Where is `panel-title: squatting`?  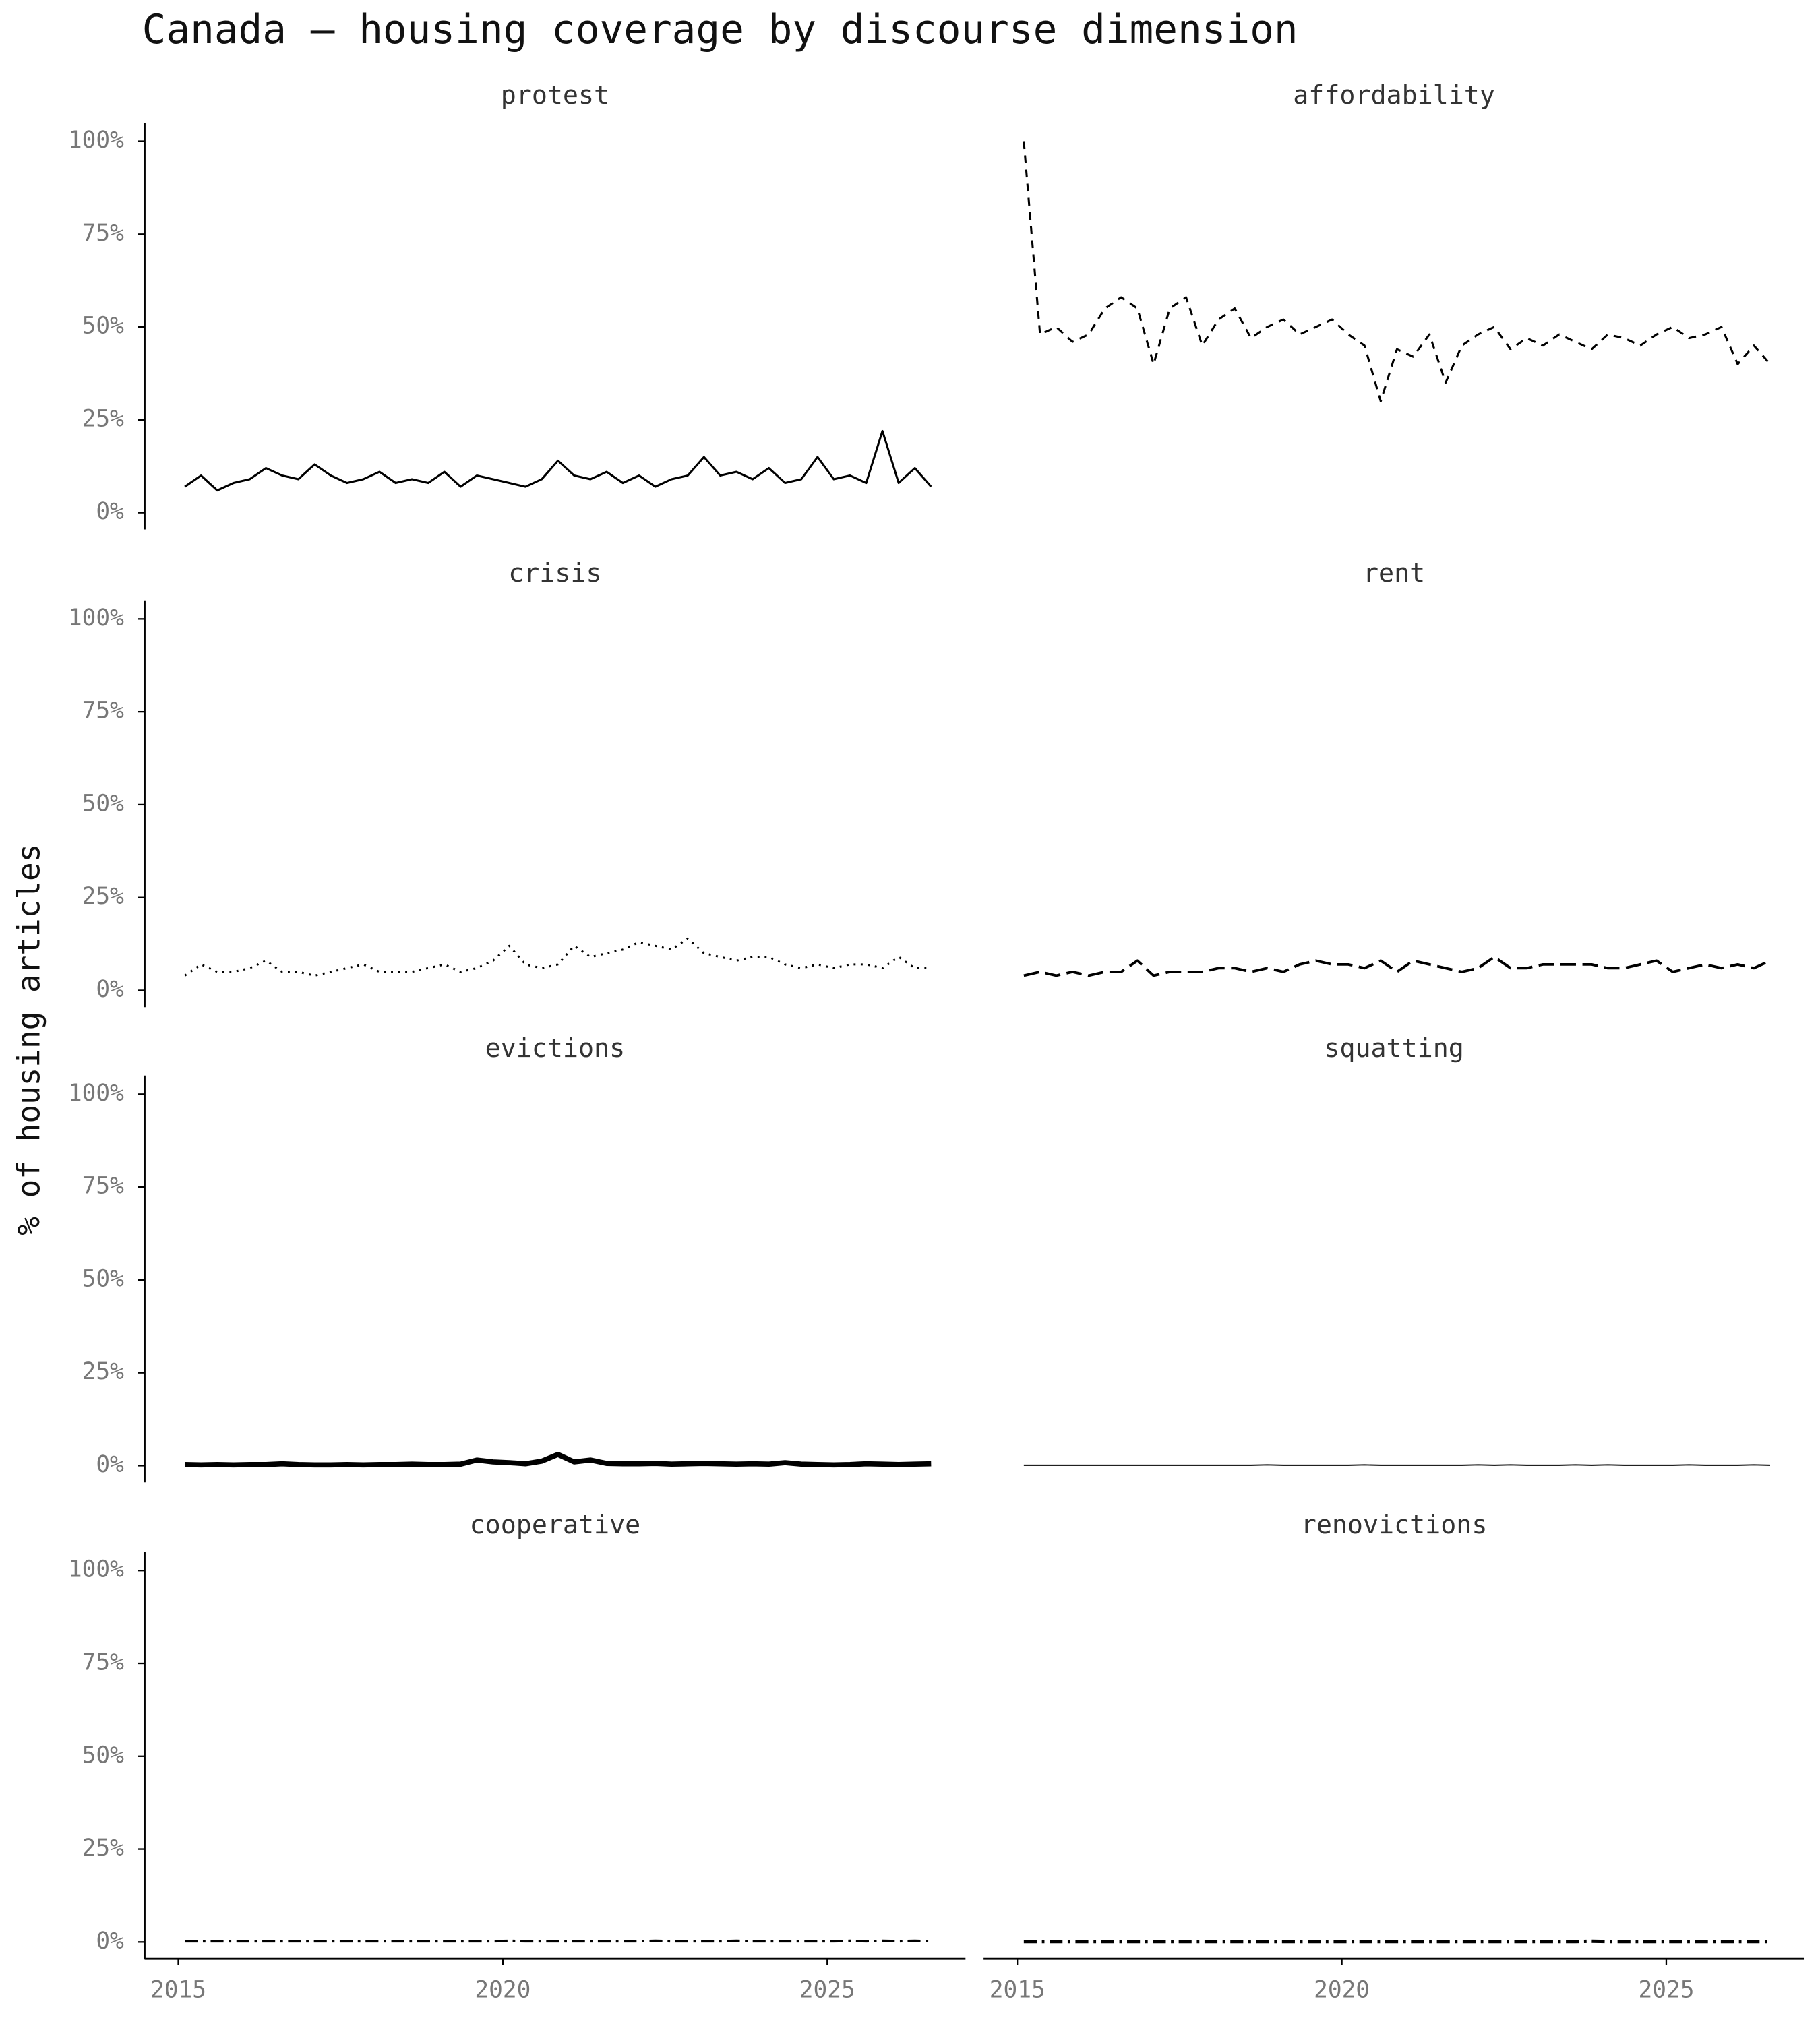 panel-title: squatting is located at coordinates (1393, 1048).